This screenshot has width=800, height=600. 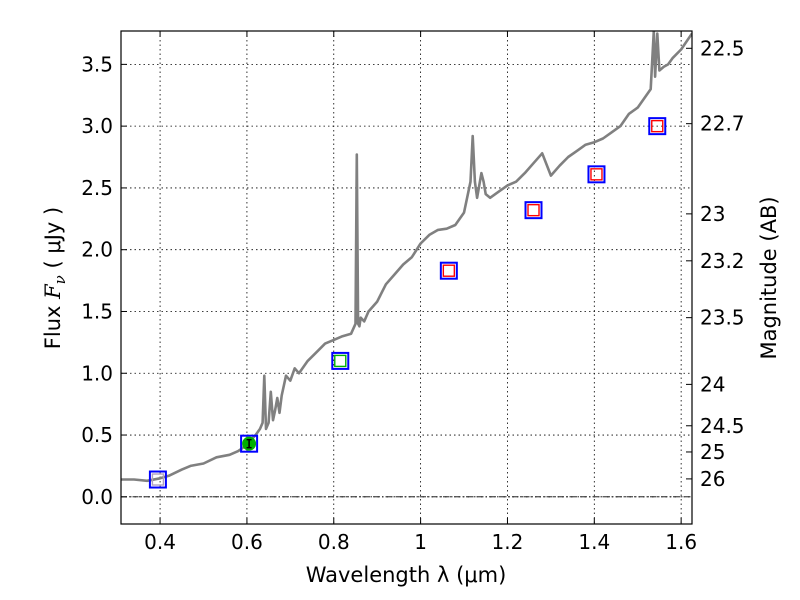 What do you see at coordinates (406, 575) in the screenshot?
I see `x-axis-label: Wavelength λ (μm)` at bounding box center [406, 575].